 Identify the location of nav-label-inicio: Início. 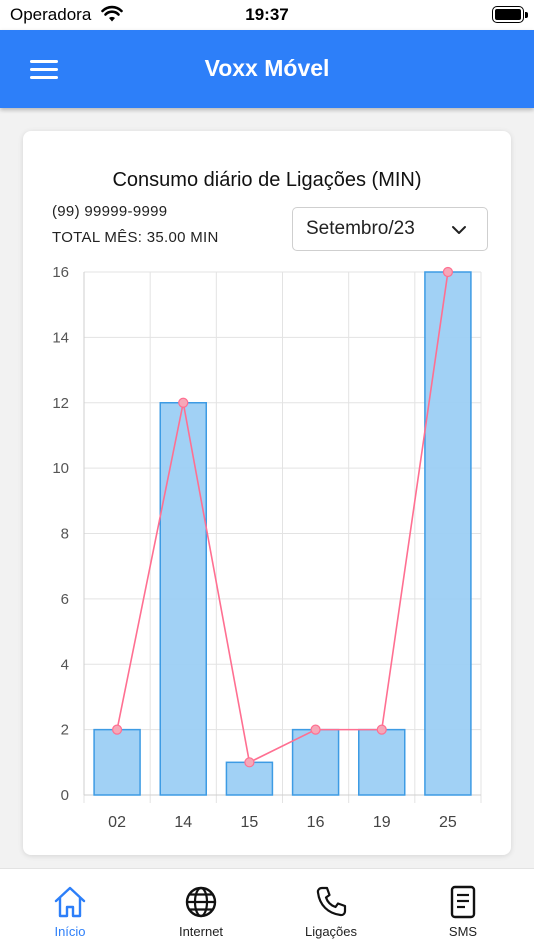
(70, 931).